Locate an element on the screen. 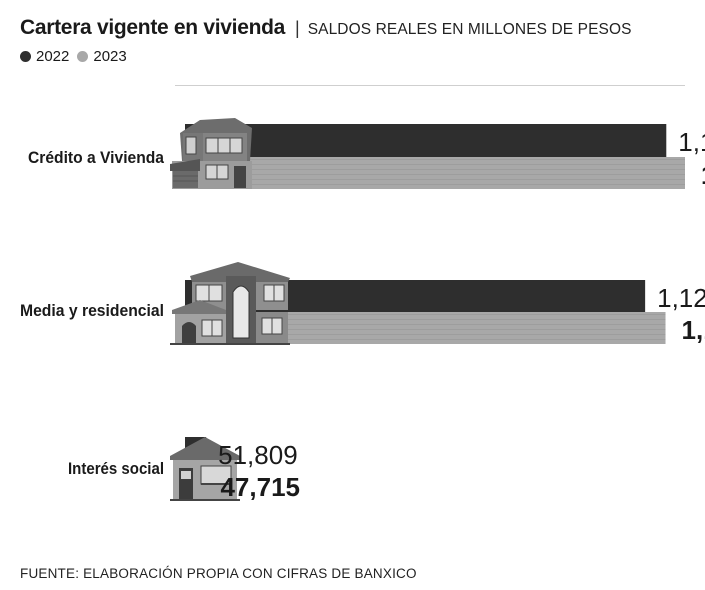 The height and width of the screenshot is (590, 705). legend-item-2022: 2022 is located at coordinates (44, 56).